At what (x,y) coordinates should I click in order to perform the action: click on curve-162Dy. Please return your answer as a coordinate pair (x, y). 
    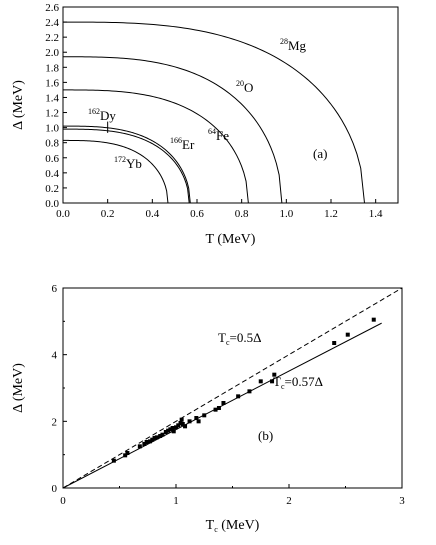
    Looking at the image, I should click on (127, 164).